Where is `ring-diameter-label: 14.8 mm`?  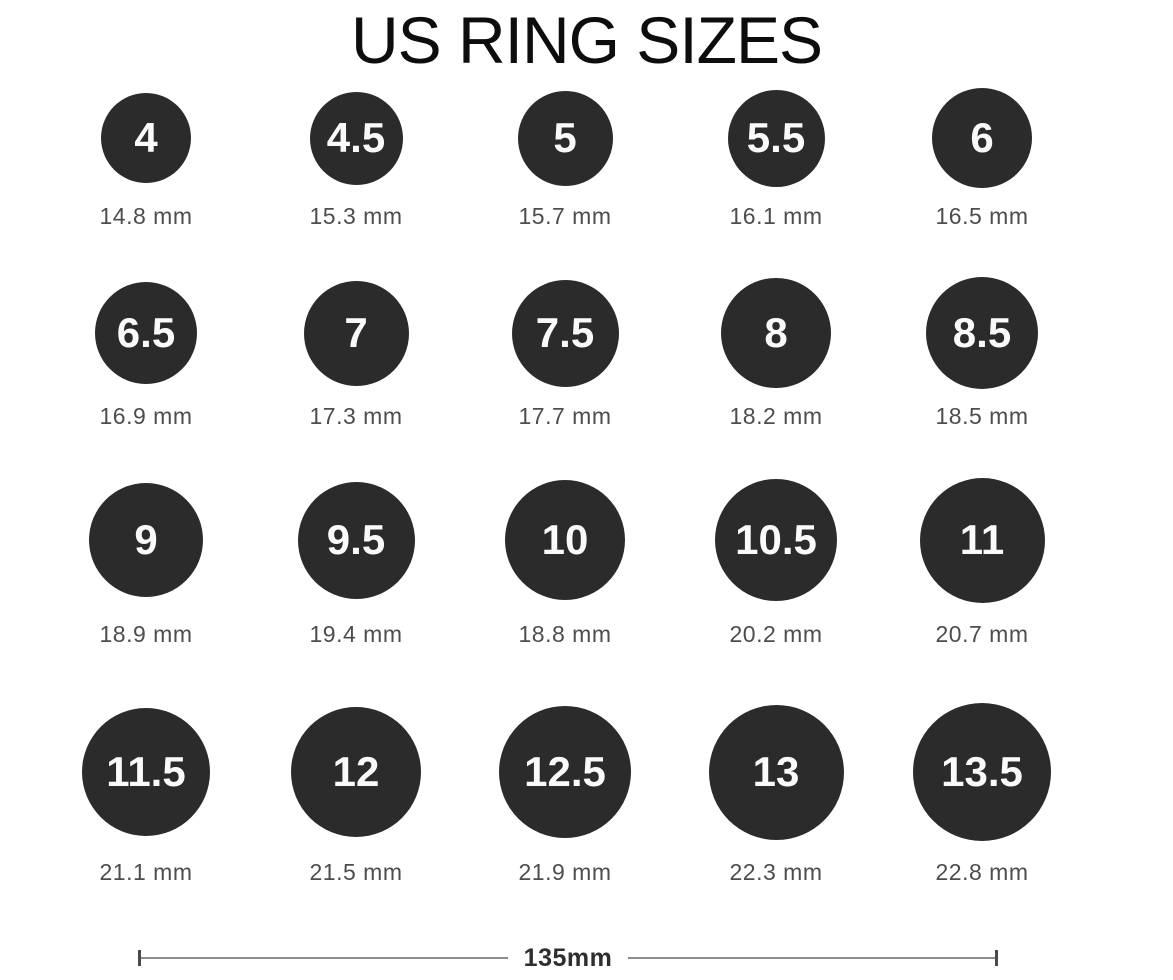
ring-diameter-label: 14.8 mm is located at coordinates (146, 216).